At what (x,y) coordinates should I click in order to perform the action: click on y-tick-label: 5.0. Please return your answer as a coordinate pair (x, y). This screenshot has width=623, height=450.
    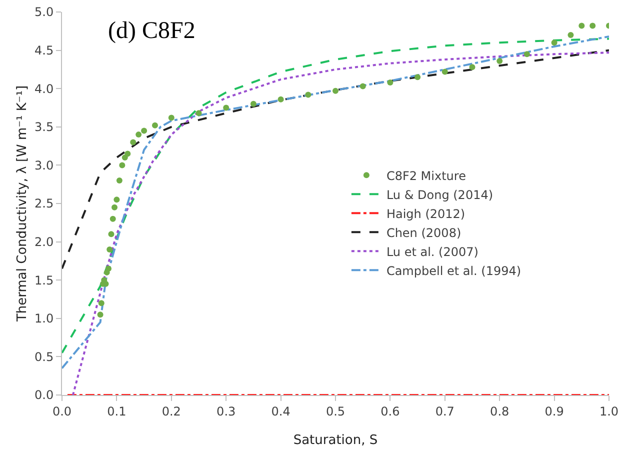
    Looking at the image, I should click on (44, 12).